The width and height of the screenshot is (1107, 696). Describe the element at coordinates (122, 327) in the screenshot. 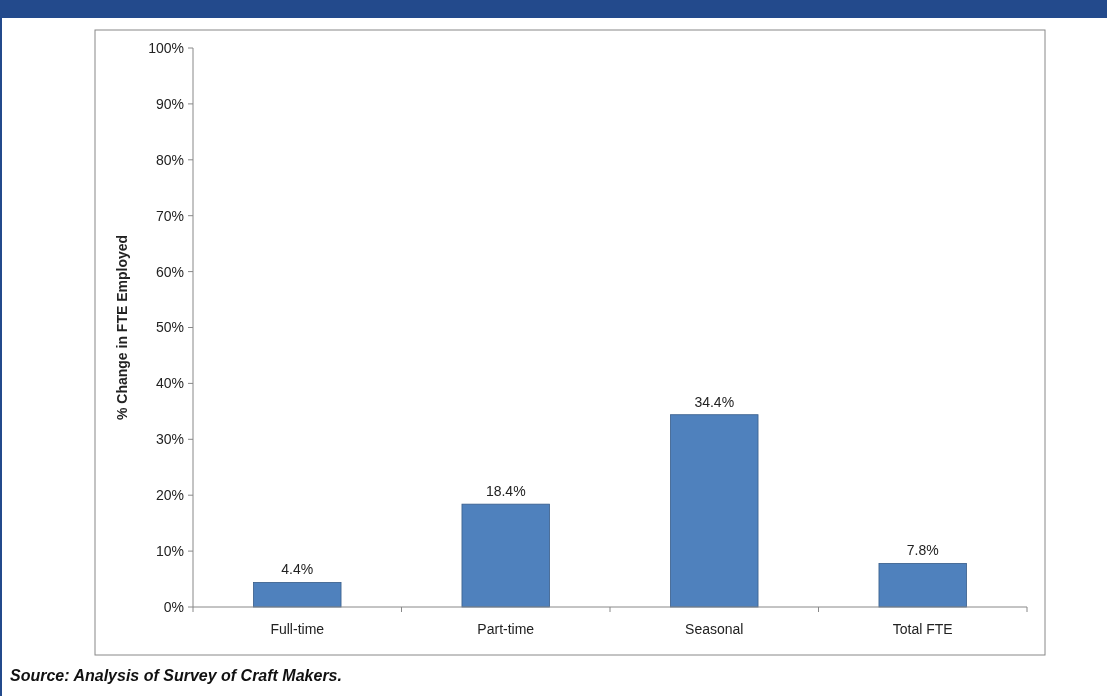

I see `y-axis-title: % Change in FTE Employed` at that location.